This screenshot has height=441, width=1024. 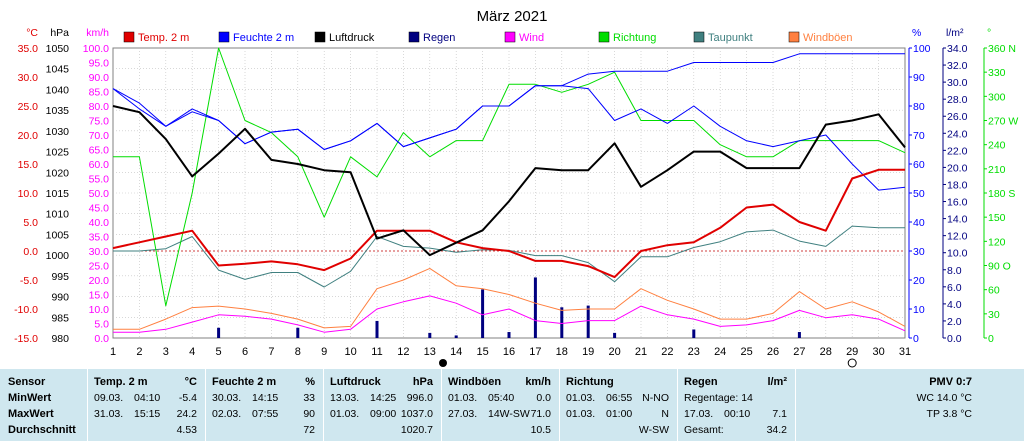 What do you see at coordinates (42, 430) in the screenshot?
I see `stats-label-avg: Durchschnitt` at bounding box center [42, 430].